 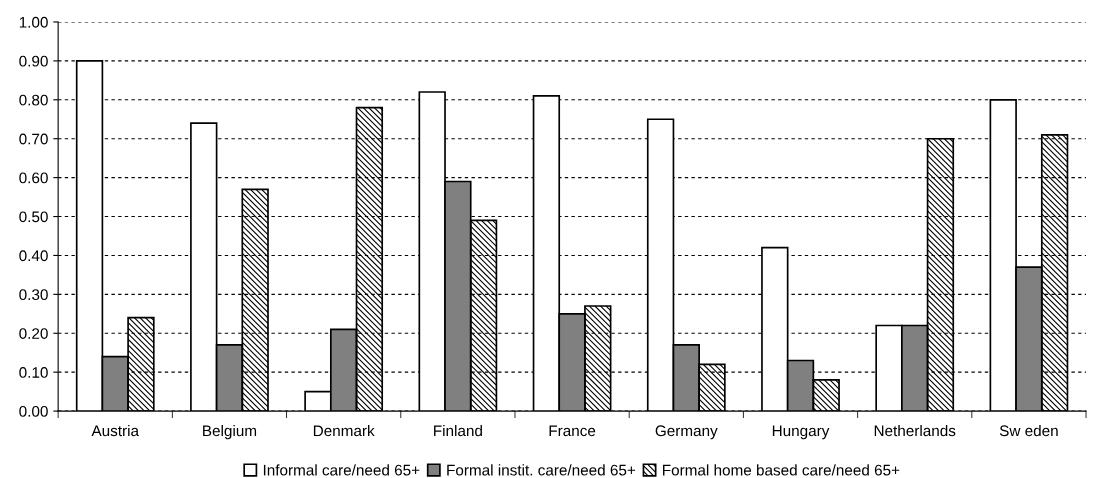 I want to click on y-tick-label: 0.20, so click(x=33, y=333).